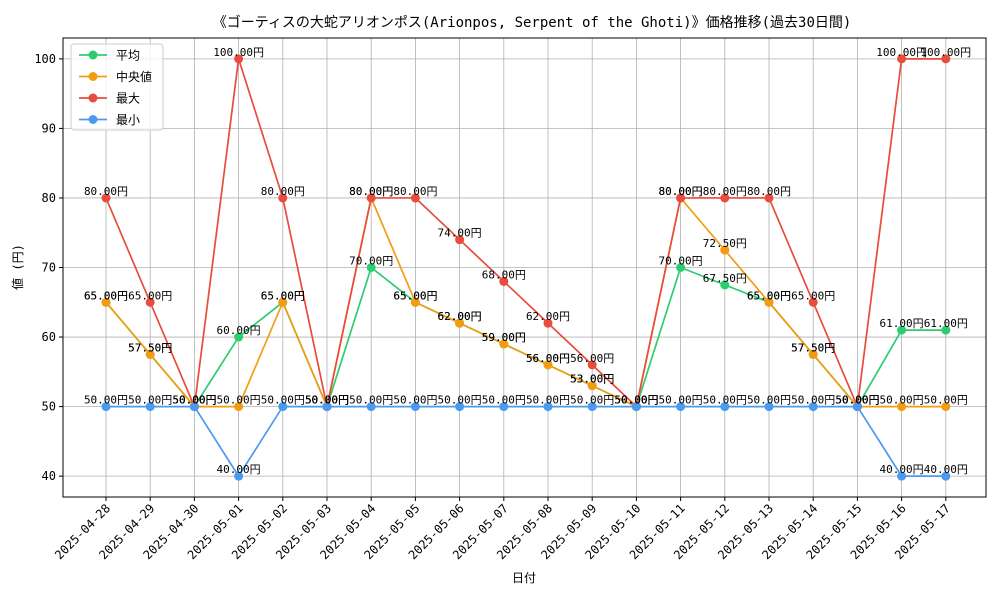  I want to click on y-tick-label: 60, so click(49, 337).